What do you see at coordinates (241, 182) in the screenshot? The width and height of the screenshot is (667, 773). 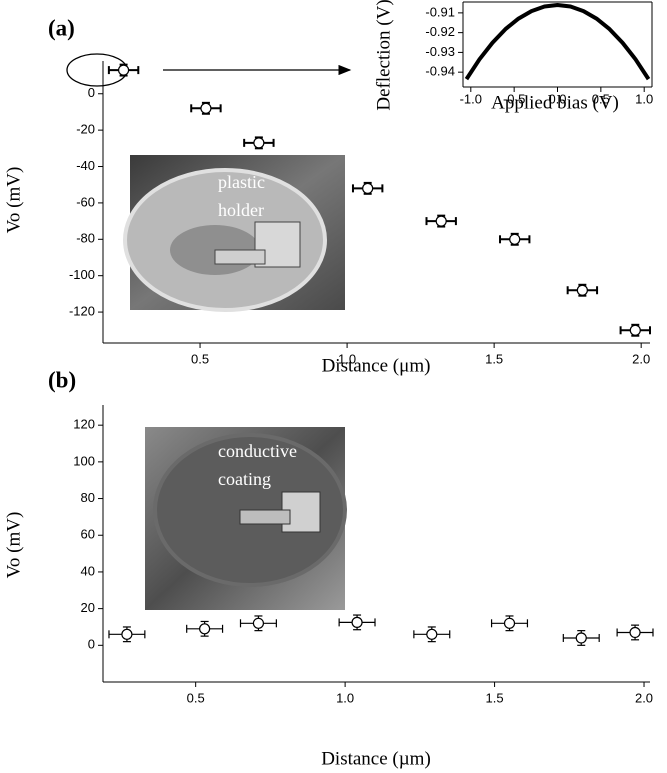 I see `photo-label: plastic` at bounding box center [241, 182].